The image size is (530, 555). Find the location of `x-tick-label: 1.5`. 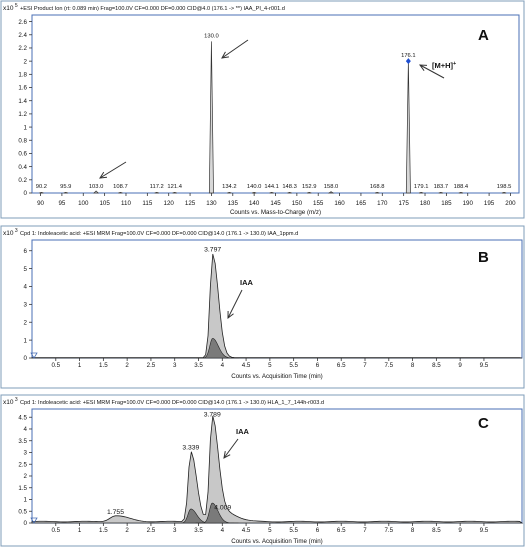

x-tick-label: 1.5 is located at coordinates (103, 530).